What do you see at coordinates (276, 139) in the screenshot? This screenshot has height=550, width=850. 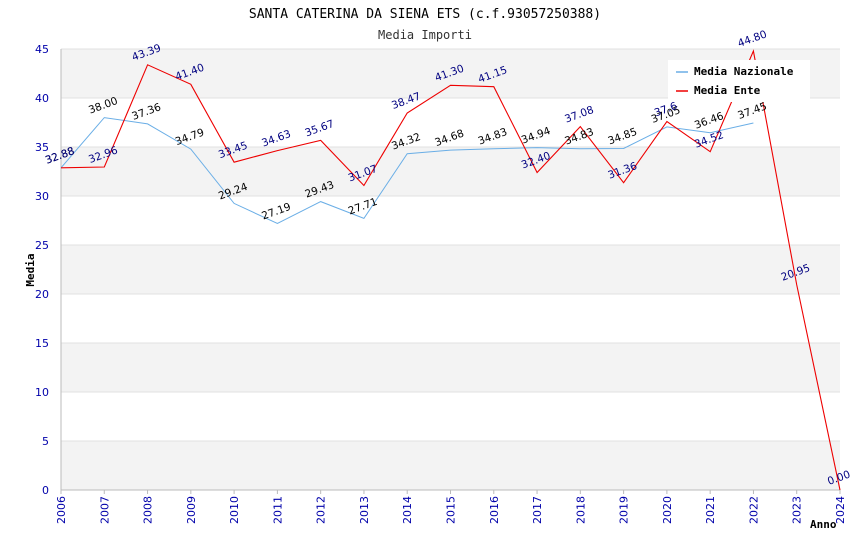 I see `data-label: 34.63` at bounding box center [276, 139].